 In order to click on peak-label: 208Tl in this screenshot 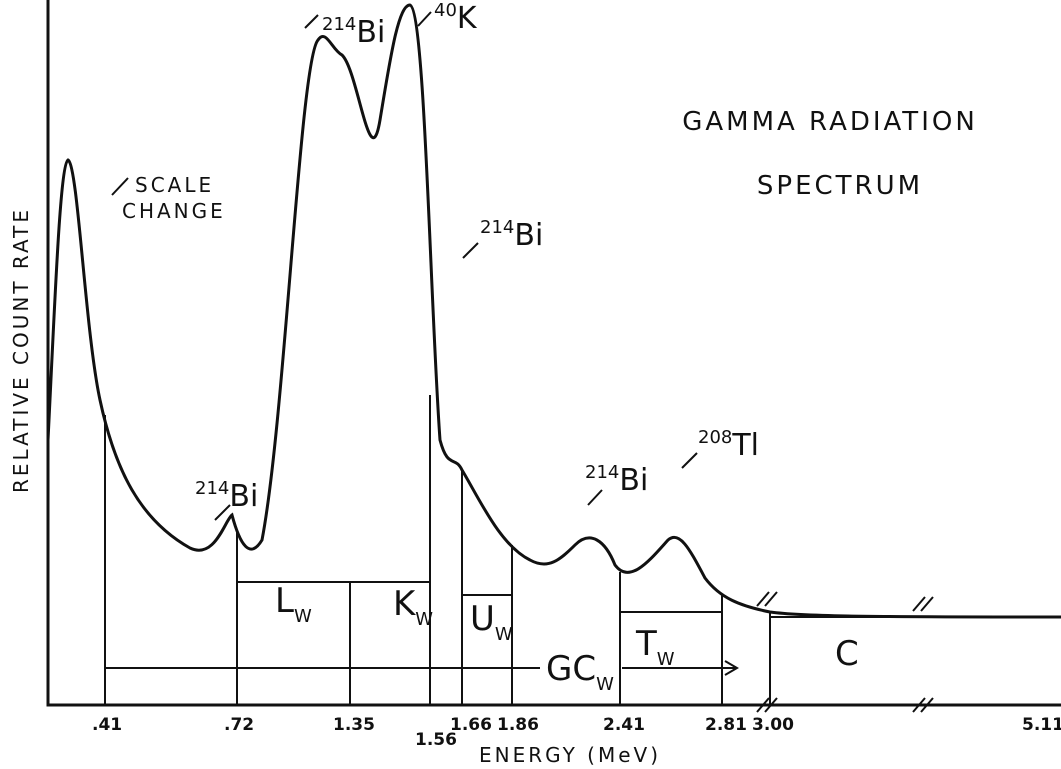, I will do `click(728, 445)`.